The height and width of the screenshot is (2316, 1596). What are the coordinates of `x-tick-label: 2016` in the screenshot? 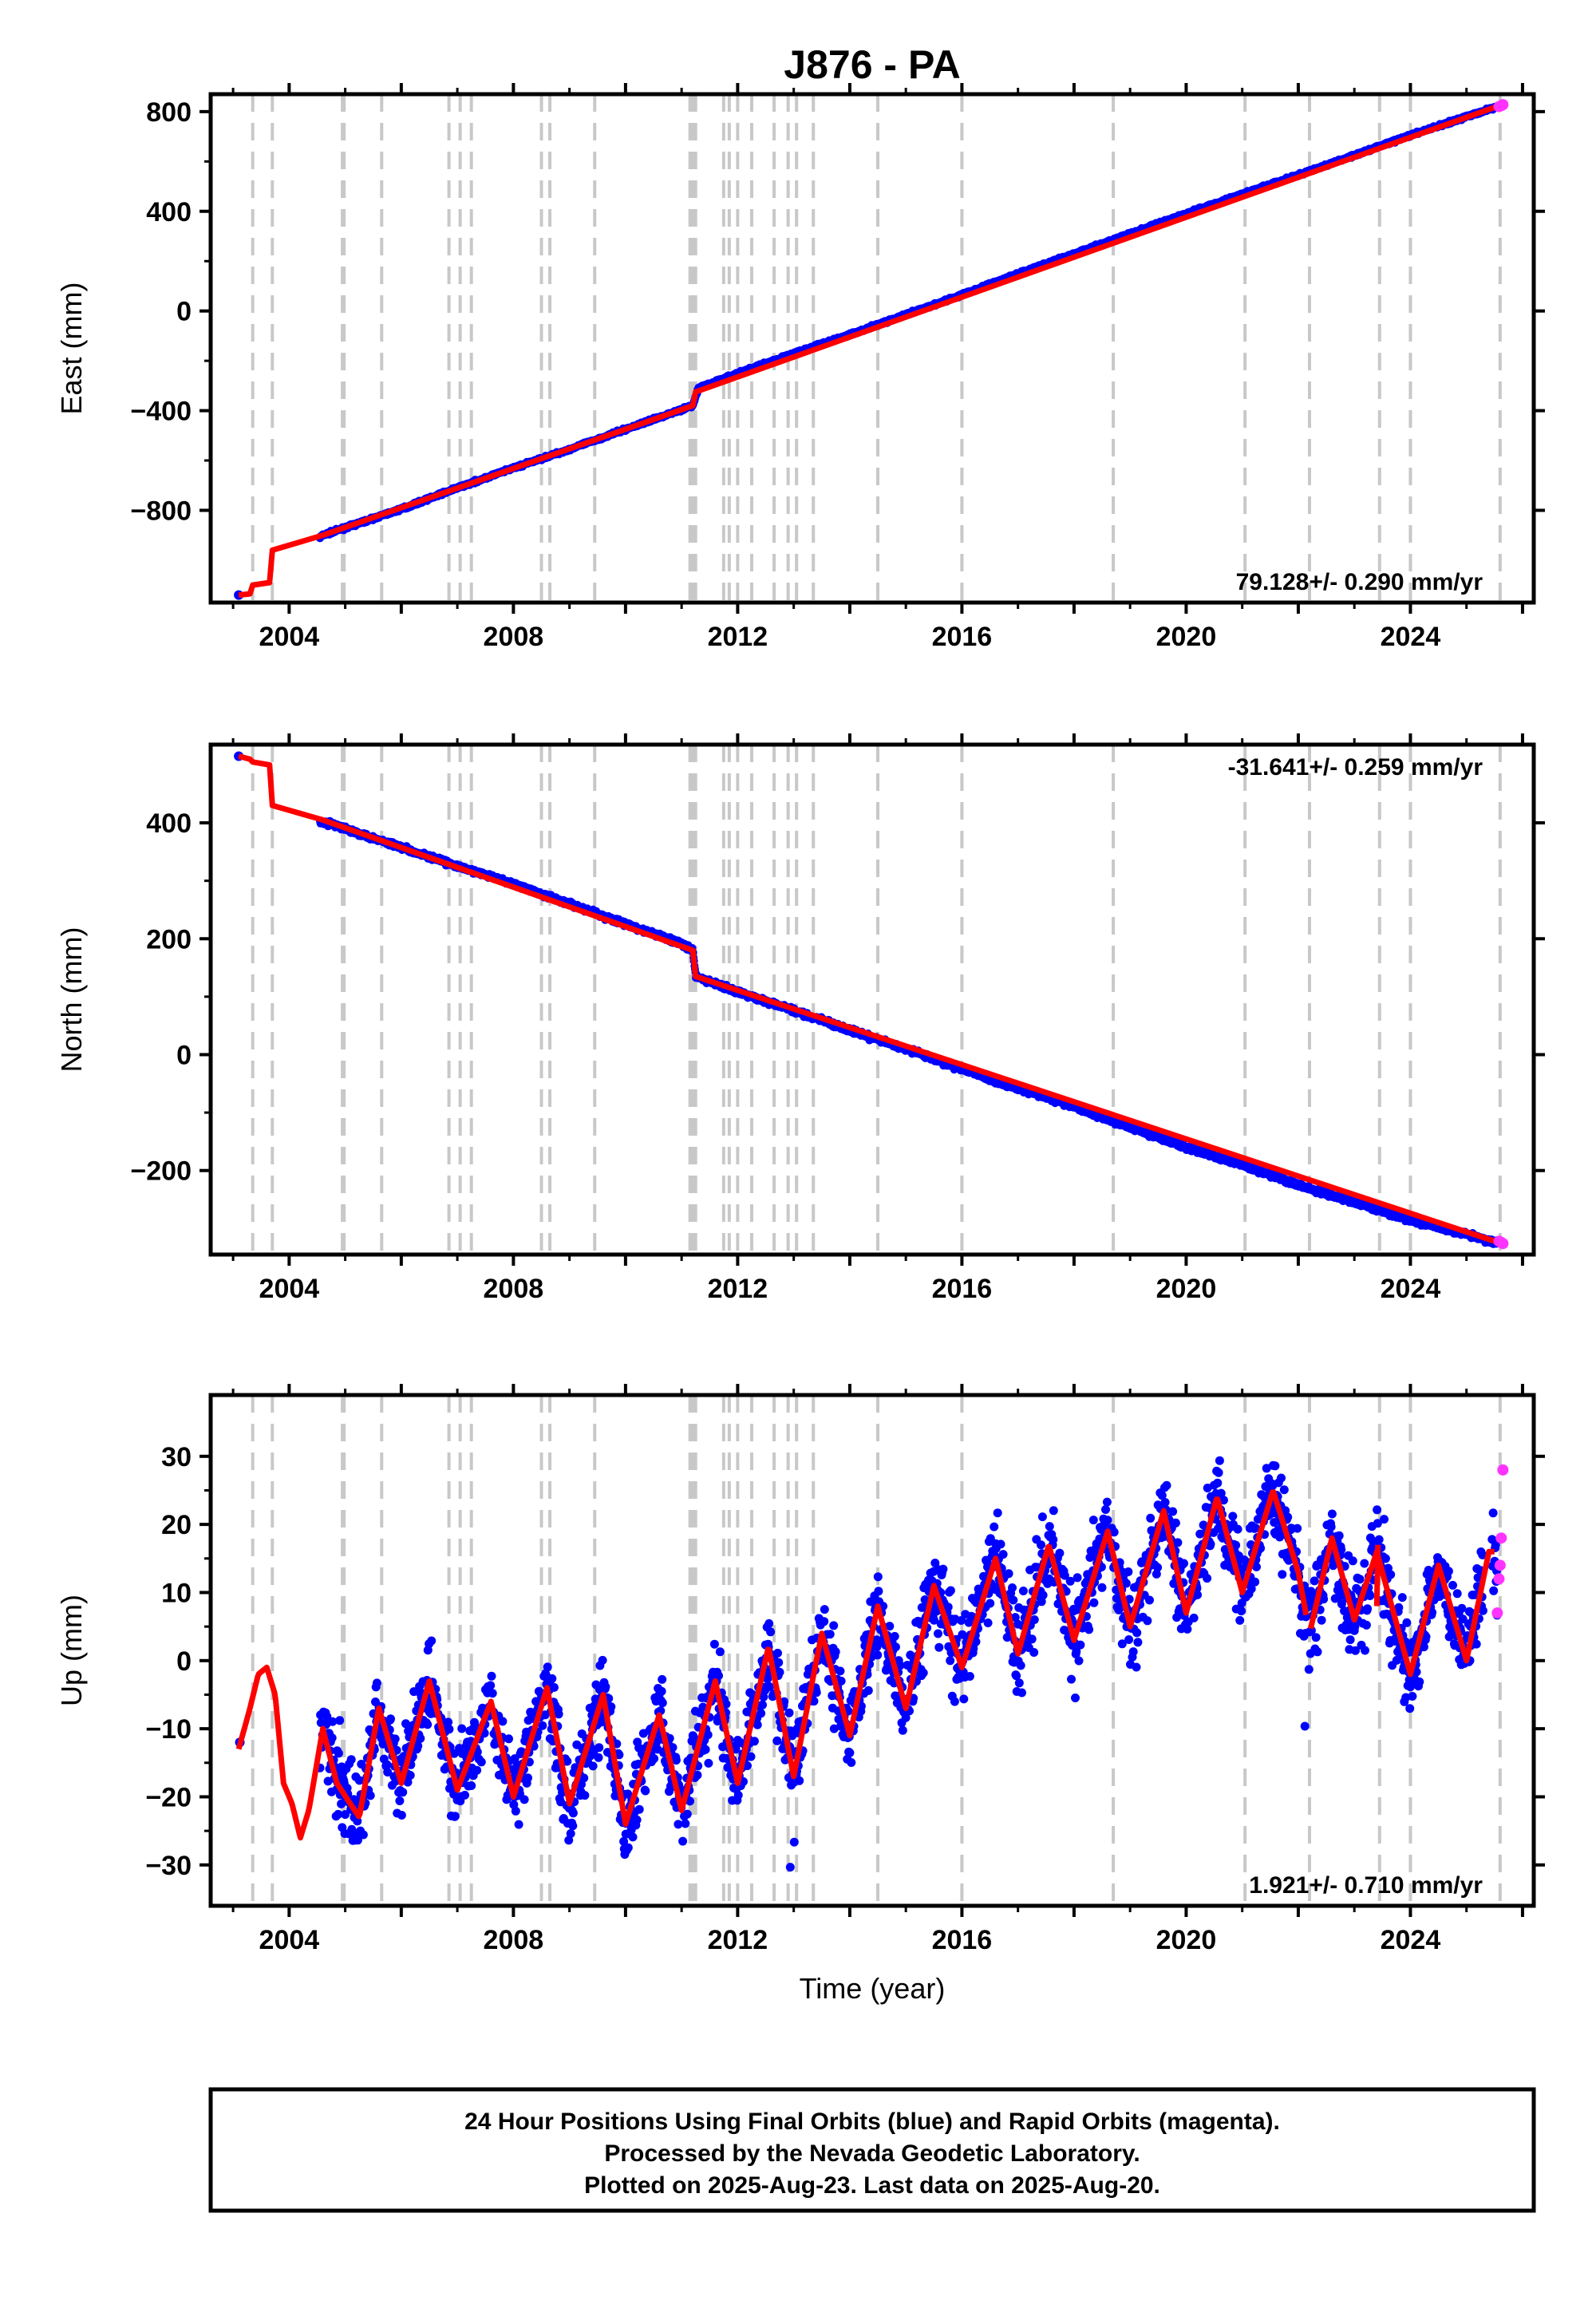 It's located at (962, 637).